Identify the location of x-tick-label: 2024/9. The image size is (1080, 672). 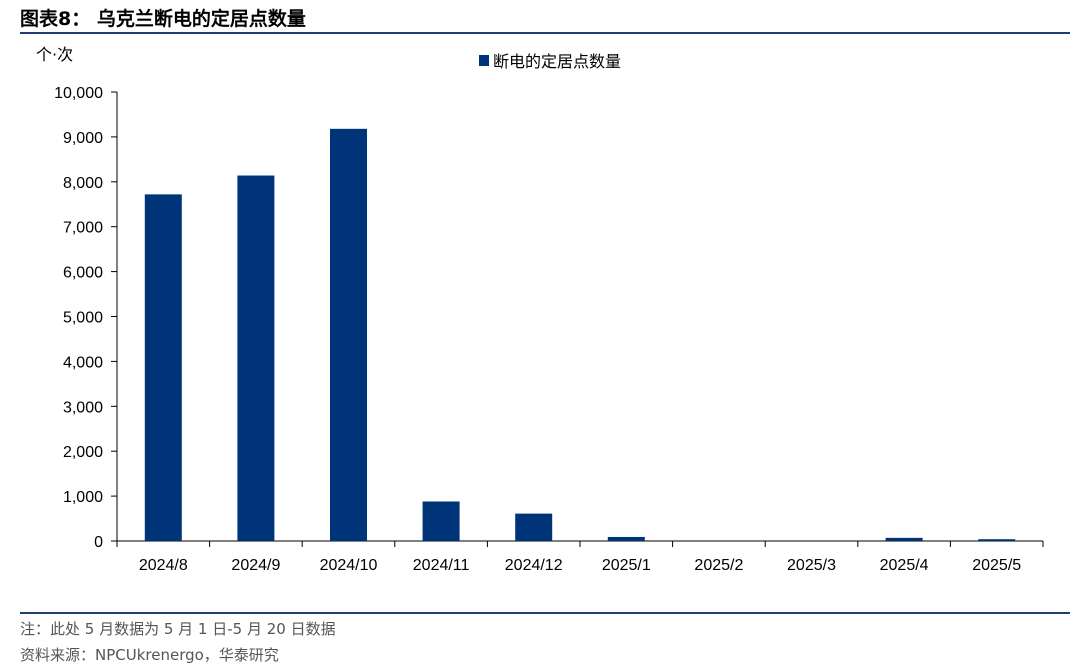
(255, 565).